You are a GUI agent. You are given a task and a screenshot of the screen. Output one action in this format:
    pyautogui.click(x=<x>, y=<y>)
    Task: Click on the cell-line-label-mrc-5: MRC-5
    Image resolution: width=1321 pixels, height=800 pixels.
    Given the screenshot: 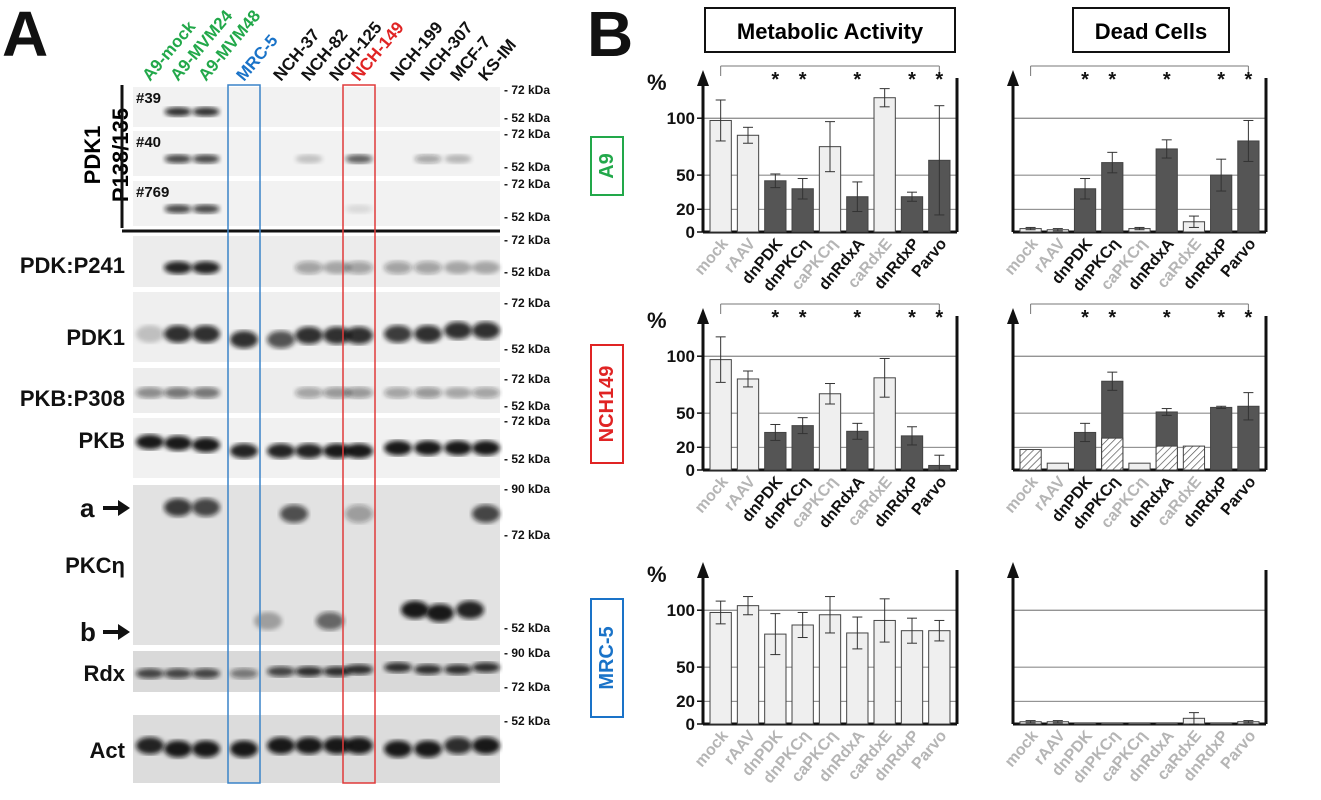 What is the action you would take?
    pyautogui.click(x=607, y=657)
    